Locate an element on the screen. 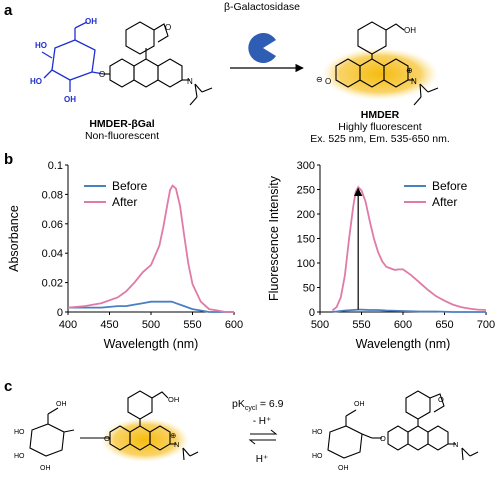 The image size is (500, 496). charge-plus-c: ⊕ is located at coordinates (173, 435).